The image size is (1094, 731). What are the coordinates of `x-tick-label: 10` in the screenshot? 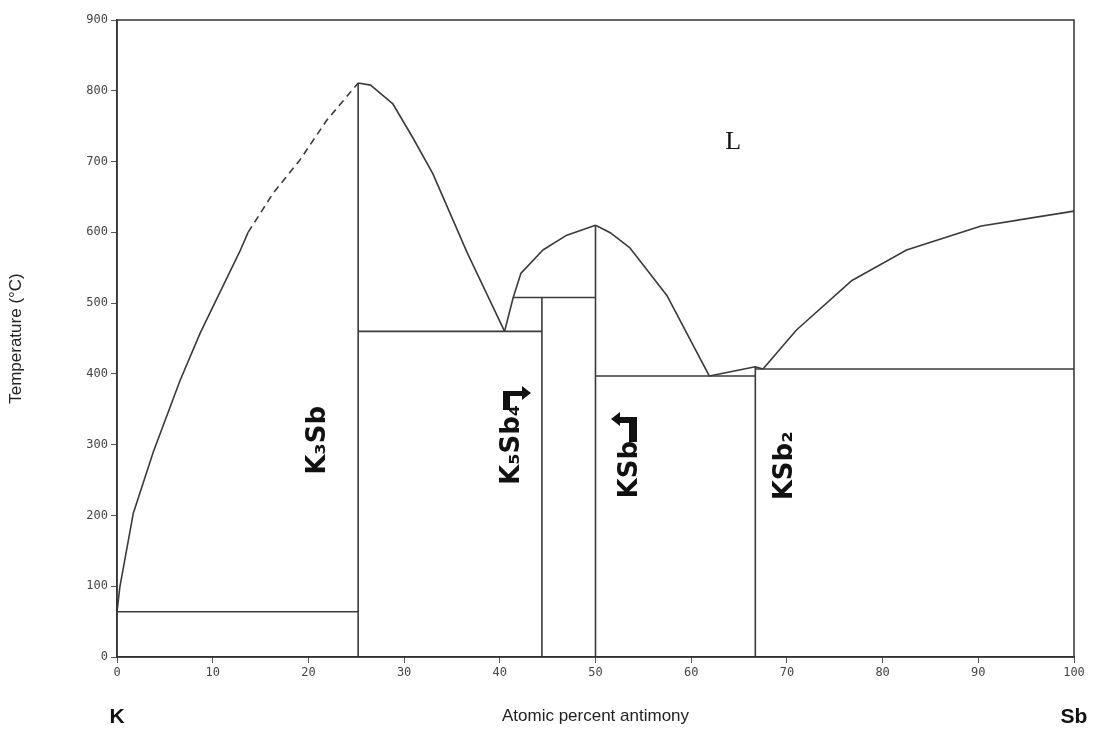 It's located at (212, 672).